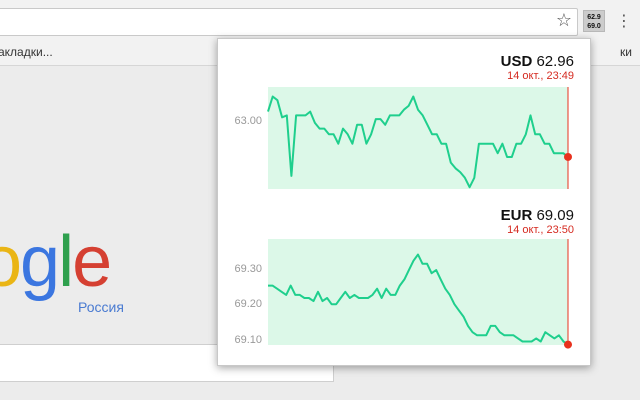 This screenshot has width=640, height=400. Describe the element at coordinates (555, 215) in the screenshot. I see `eur-value: 69.09` at that location.